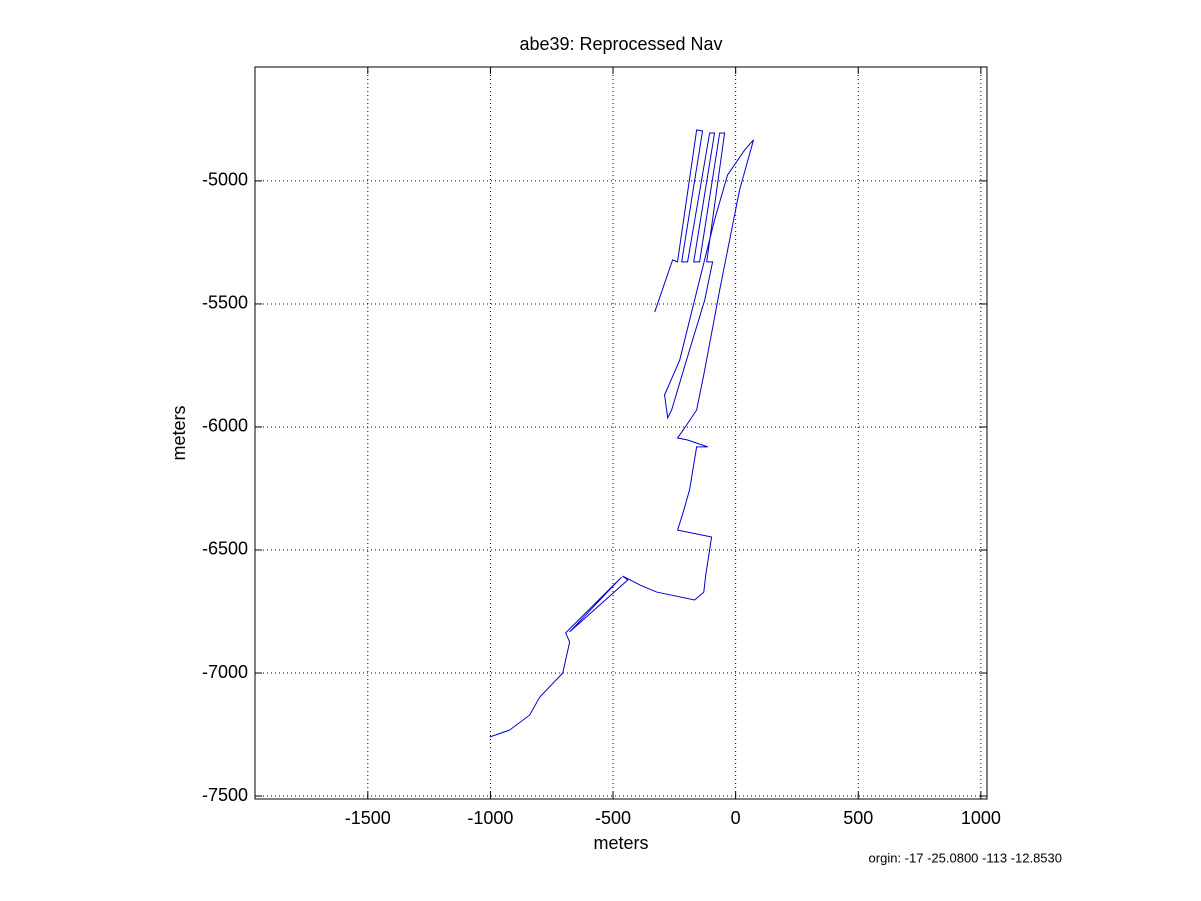 This screenshot has width=1201, height=901. Describe the element at coordinates (225, 426) in the screenshot. I see `y-tick-label: -6000` at that location.